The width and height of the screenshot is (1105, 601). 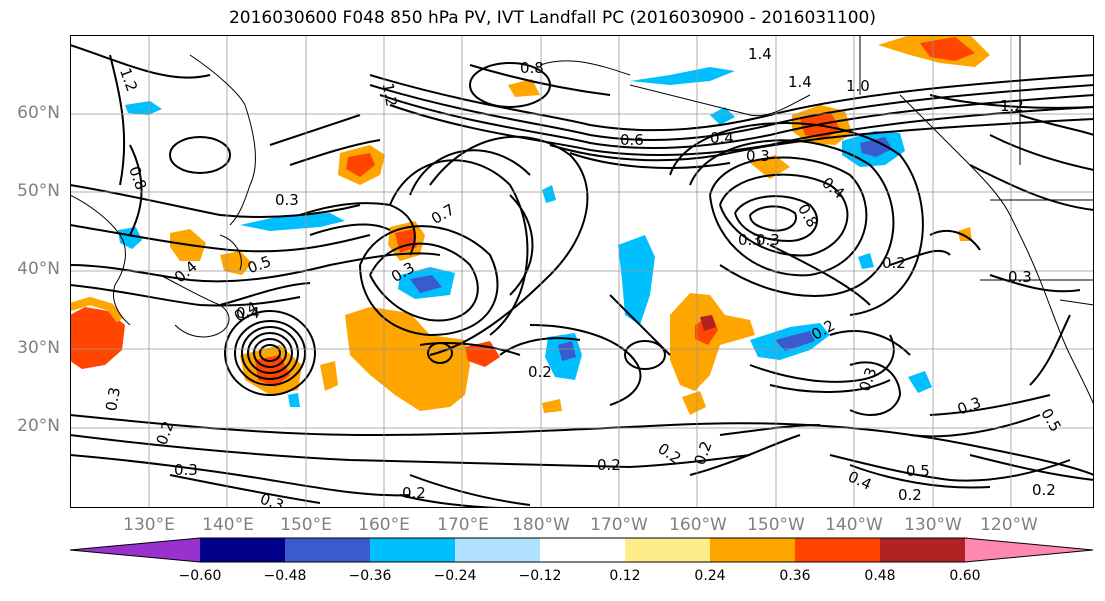 What do you see at coordinates (541, 525) in the screenshot?
I see `lon-label: 180°W` at bounding box center [541, 525].